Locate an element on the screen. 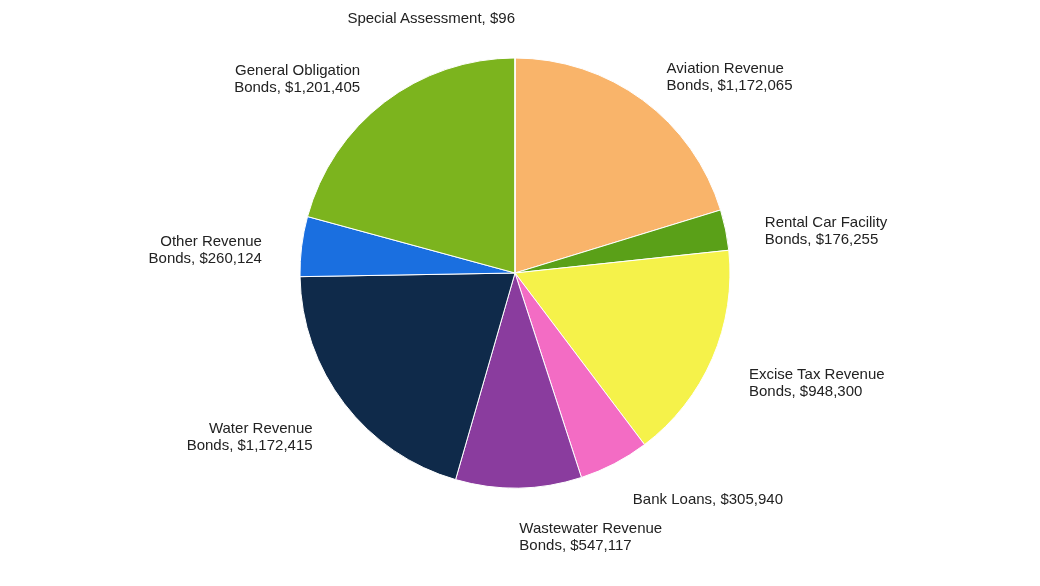  slice-label: Bank Loans, $305,940 is located at coordinates (707, 499).